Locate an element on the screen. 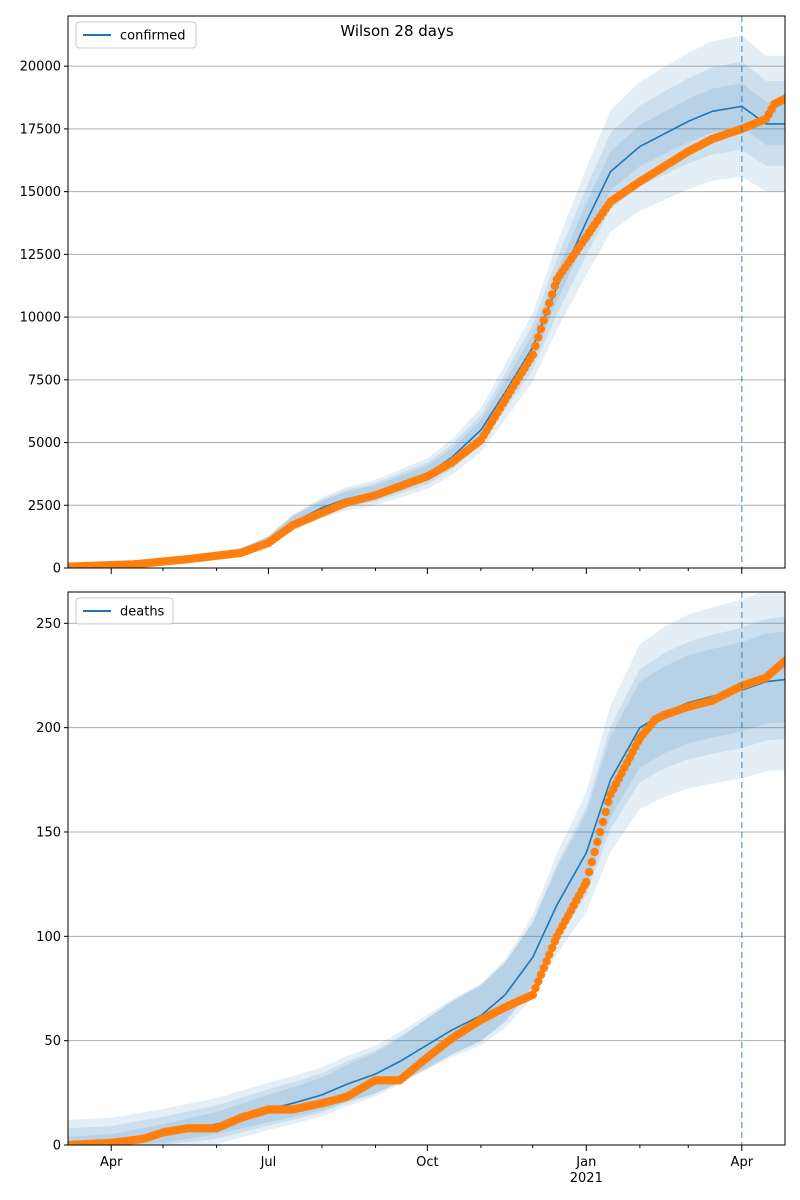 The image size is (800, 1200). y-tick-label: 7500 is located at coordinates (44, 380).